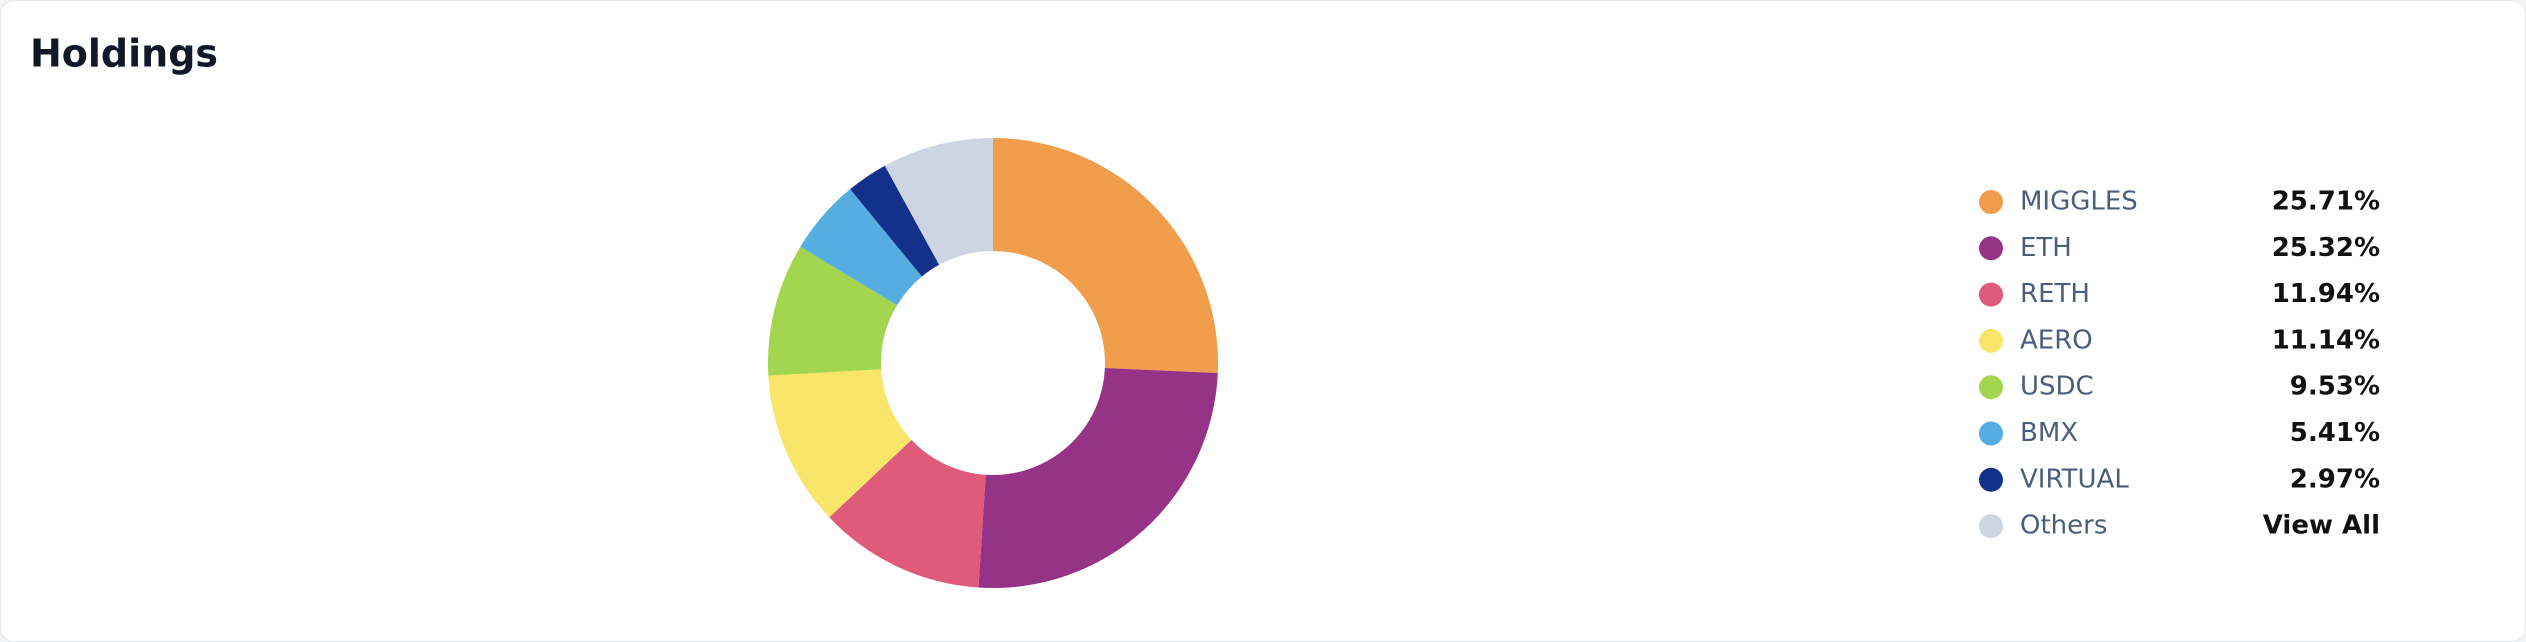 The image size is (2526, 642). I want to click on legend-label: USDC, so click(2057, 387).